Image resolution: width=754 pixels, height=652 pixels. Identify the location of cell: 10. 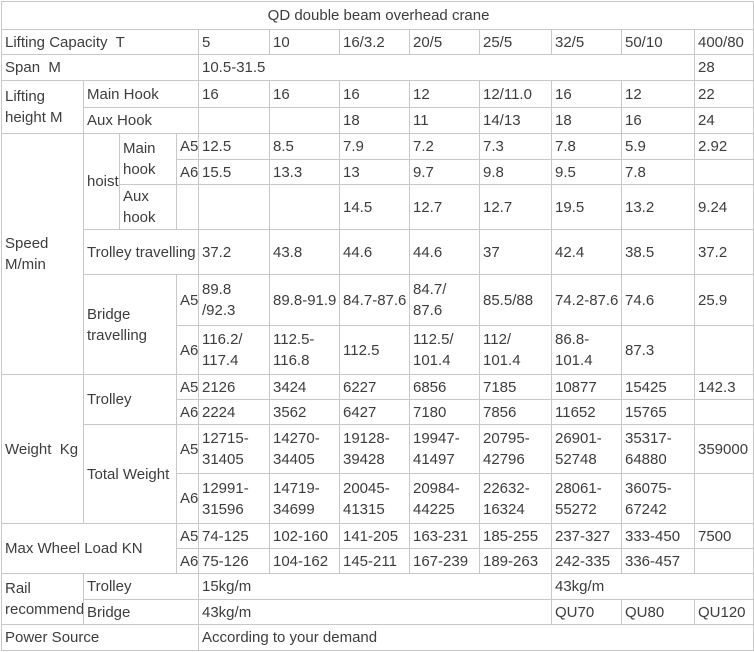
(304, 42).